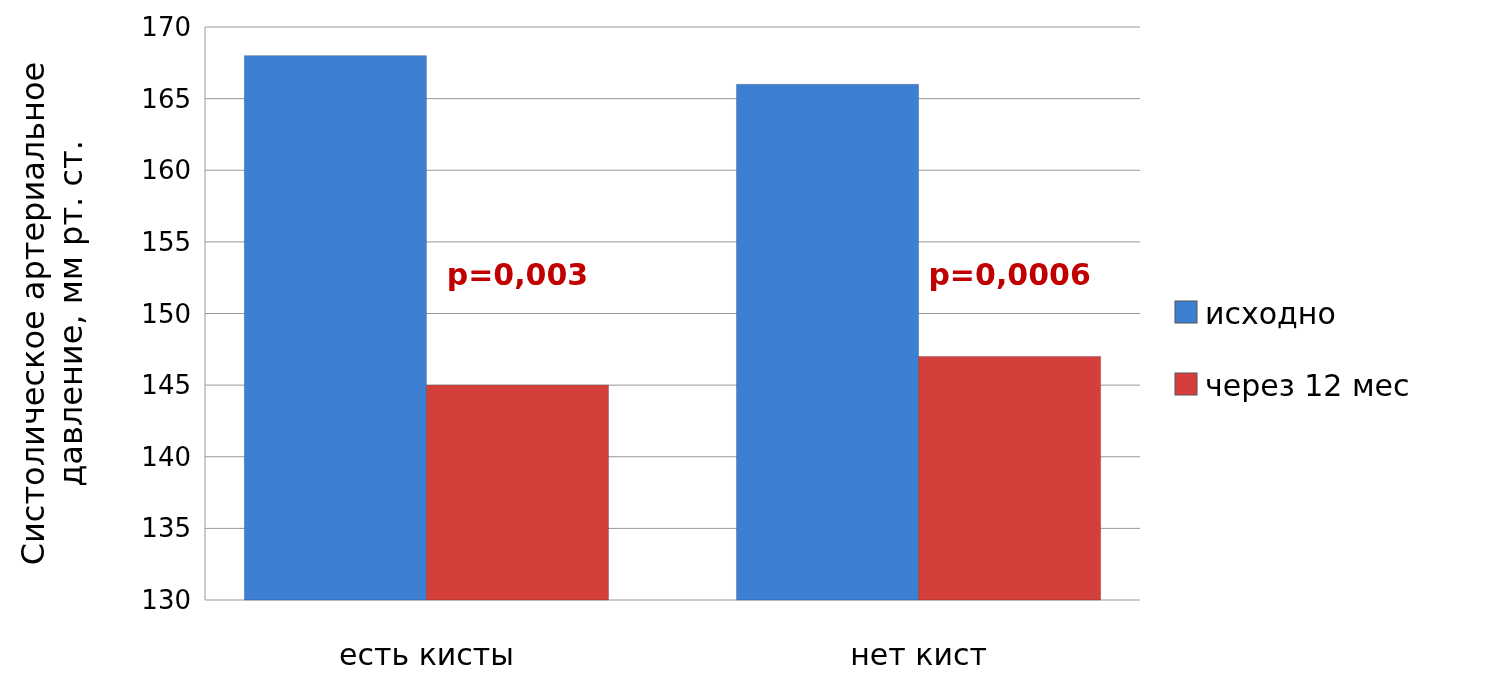  I want to click on x-tick-label: есть кисты, so click(426, 654).